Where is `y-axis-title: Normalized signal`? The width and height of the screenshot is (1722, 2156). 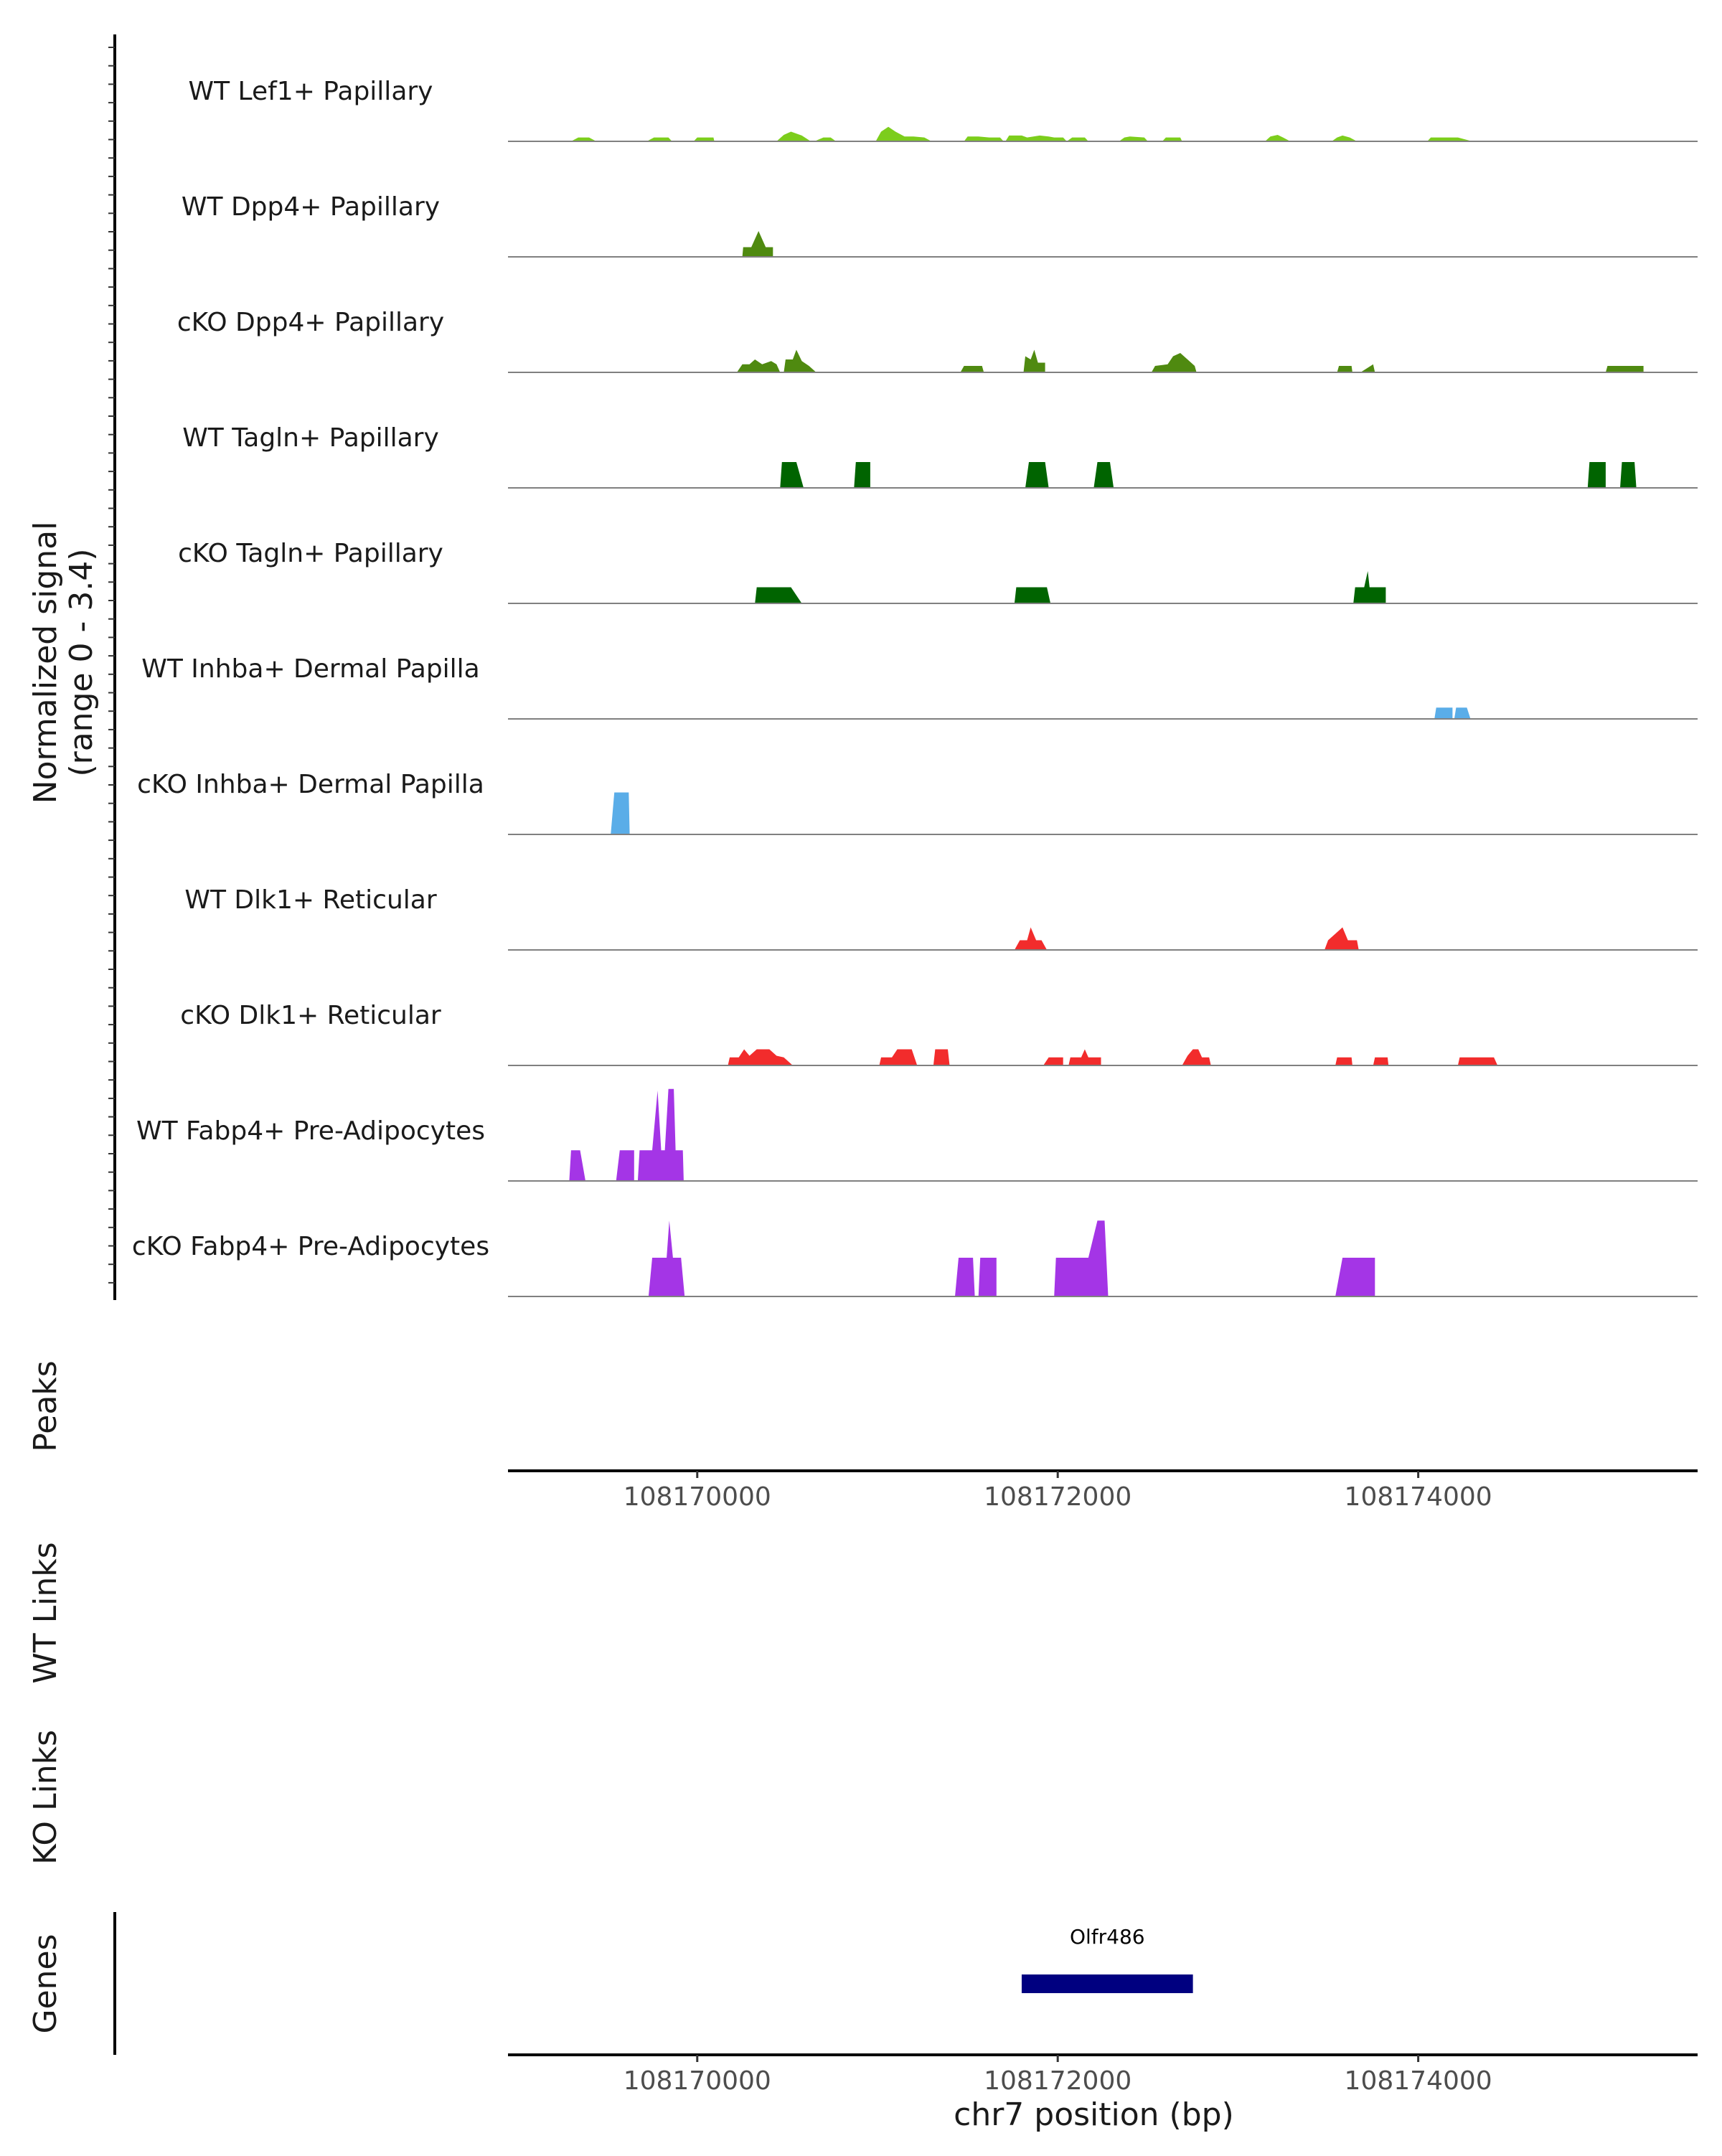 y-axis-title: Normalized signal is located at coordinates (46, 663).